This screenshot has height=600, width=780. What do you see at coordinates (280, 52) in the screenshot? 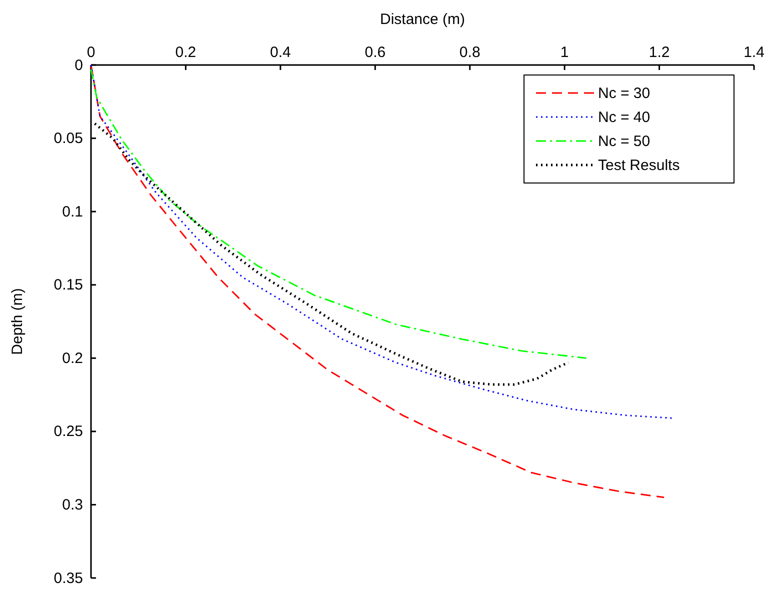
I see `x-tick-label: 0.4` at bounding box center [280, 52].